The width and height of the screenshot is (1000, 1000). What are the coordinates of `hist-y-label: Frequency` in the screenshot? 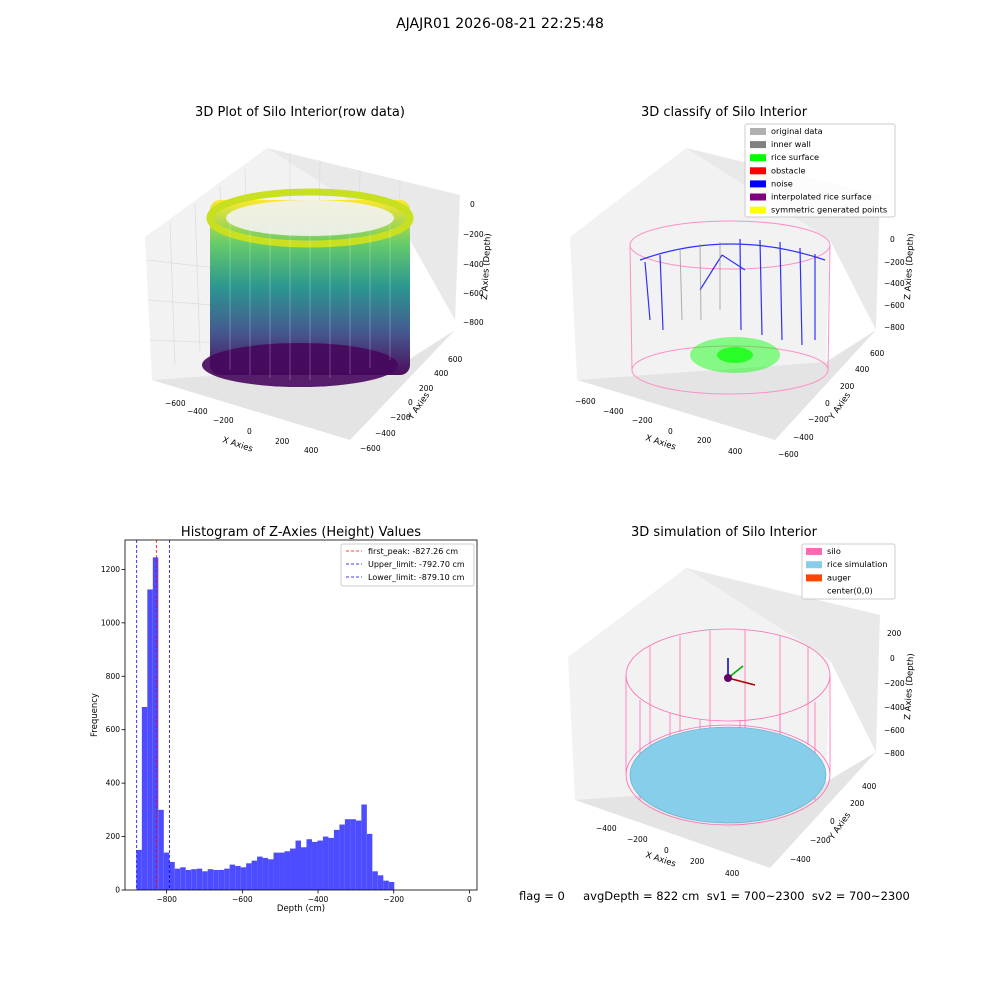 It's located at (95, 715).